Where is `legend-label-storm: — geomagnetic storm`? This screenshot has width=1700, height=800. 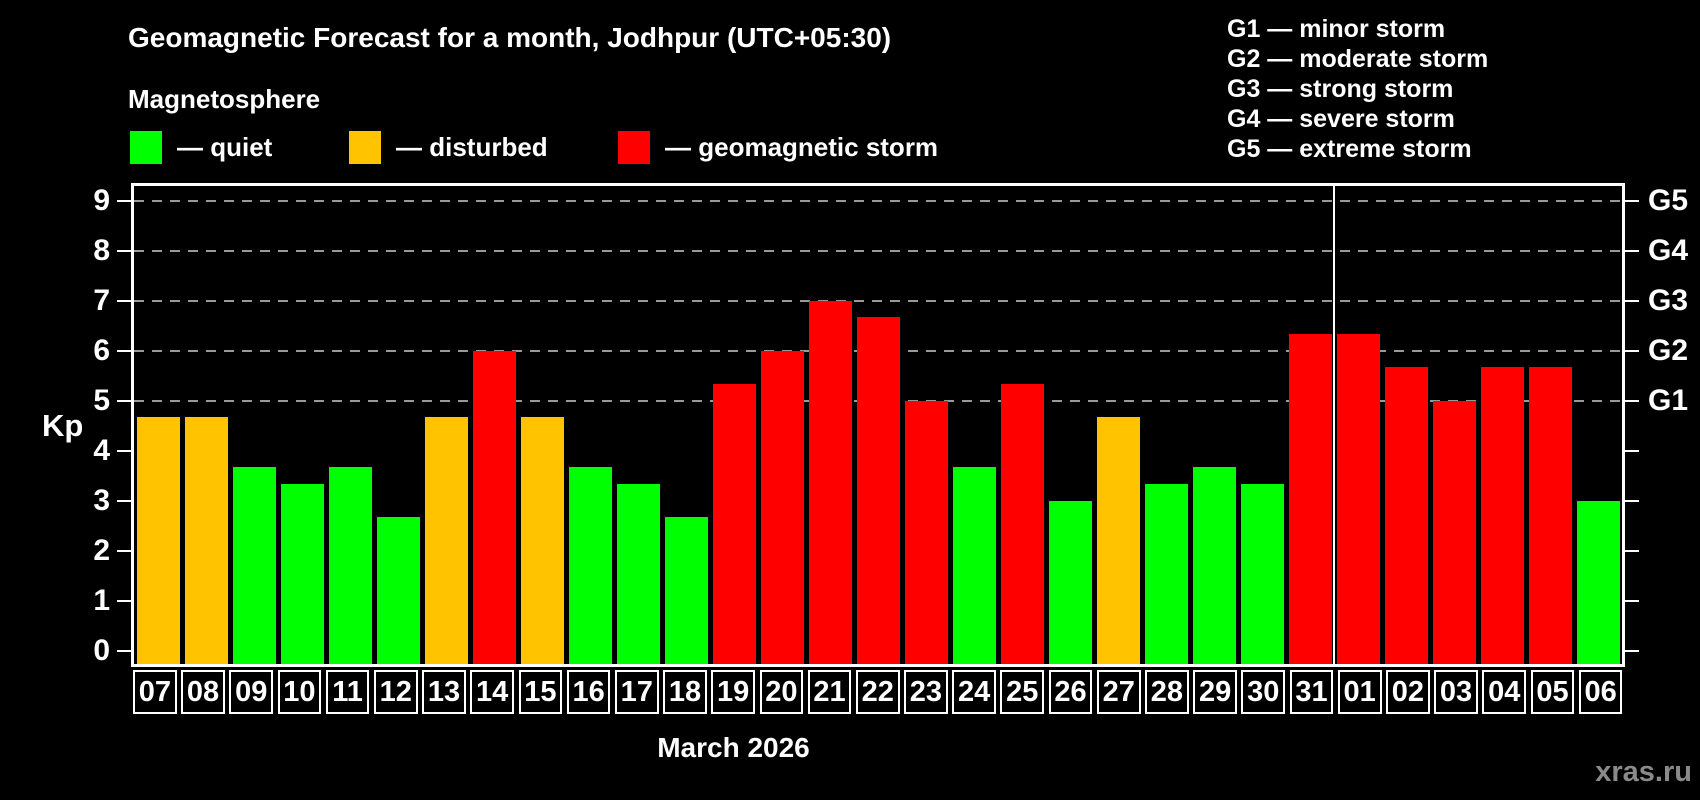 legend-label-storm: — geomagnetic storm is located at coordinates (802, 146).